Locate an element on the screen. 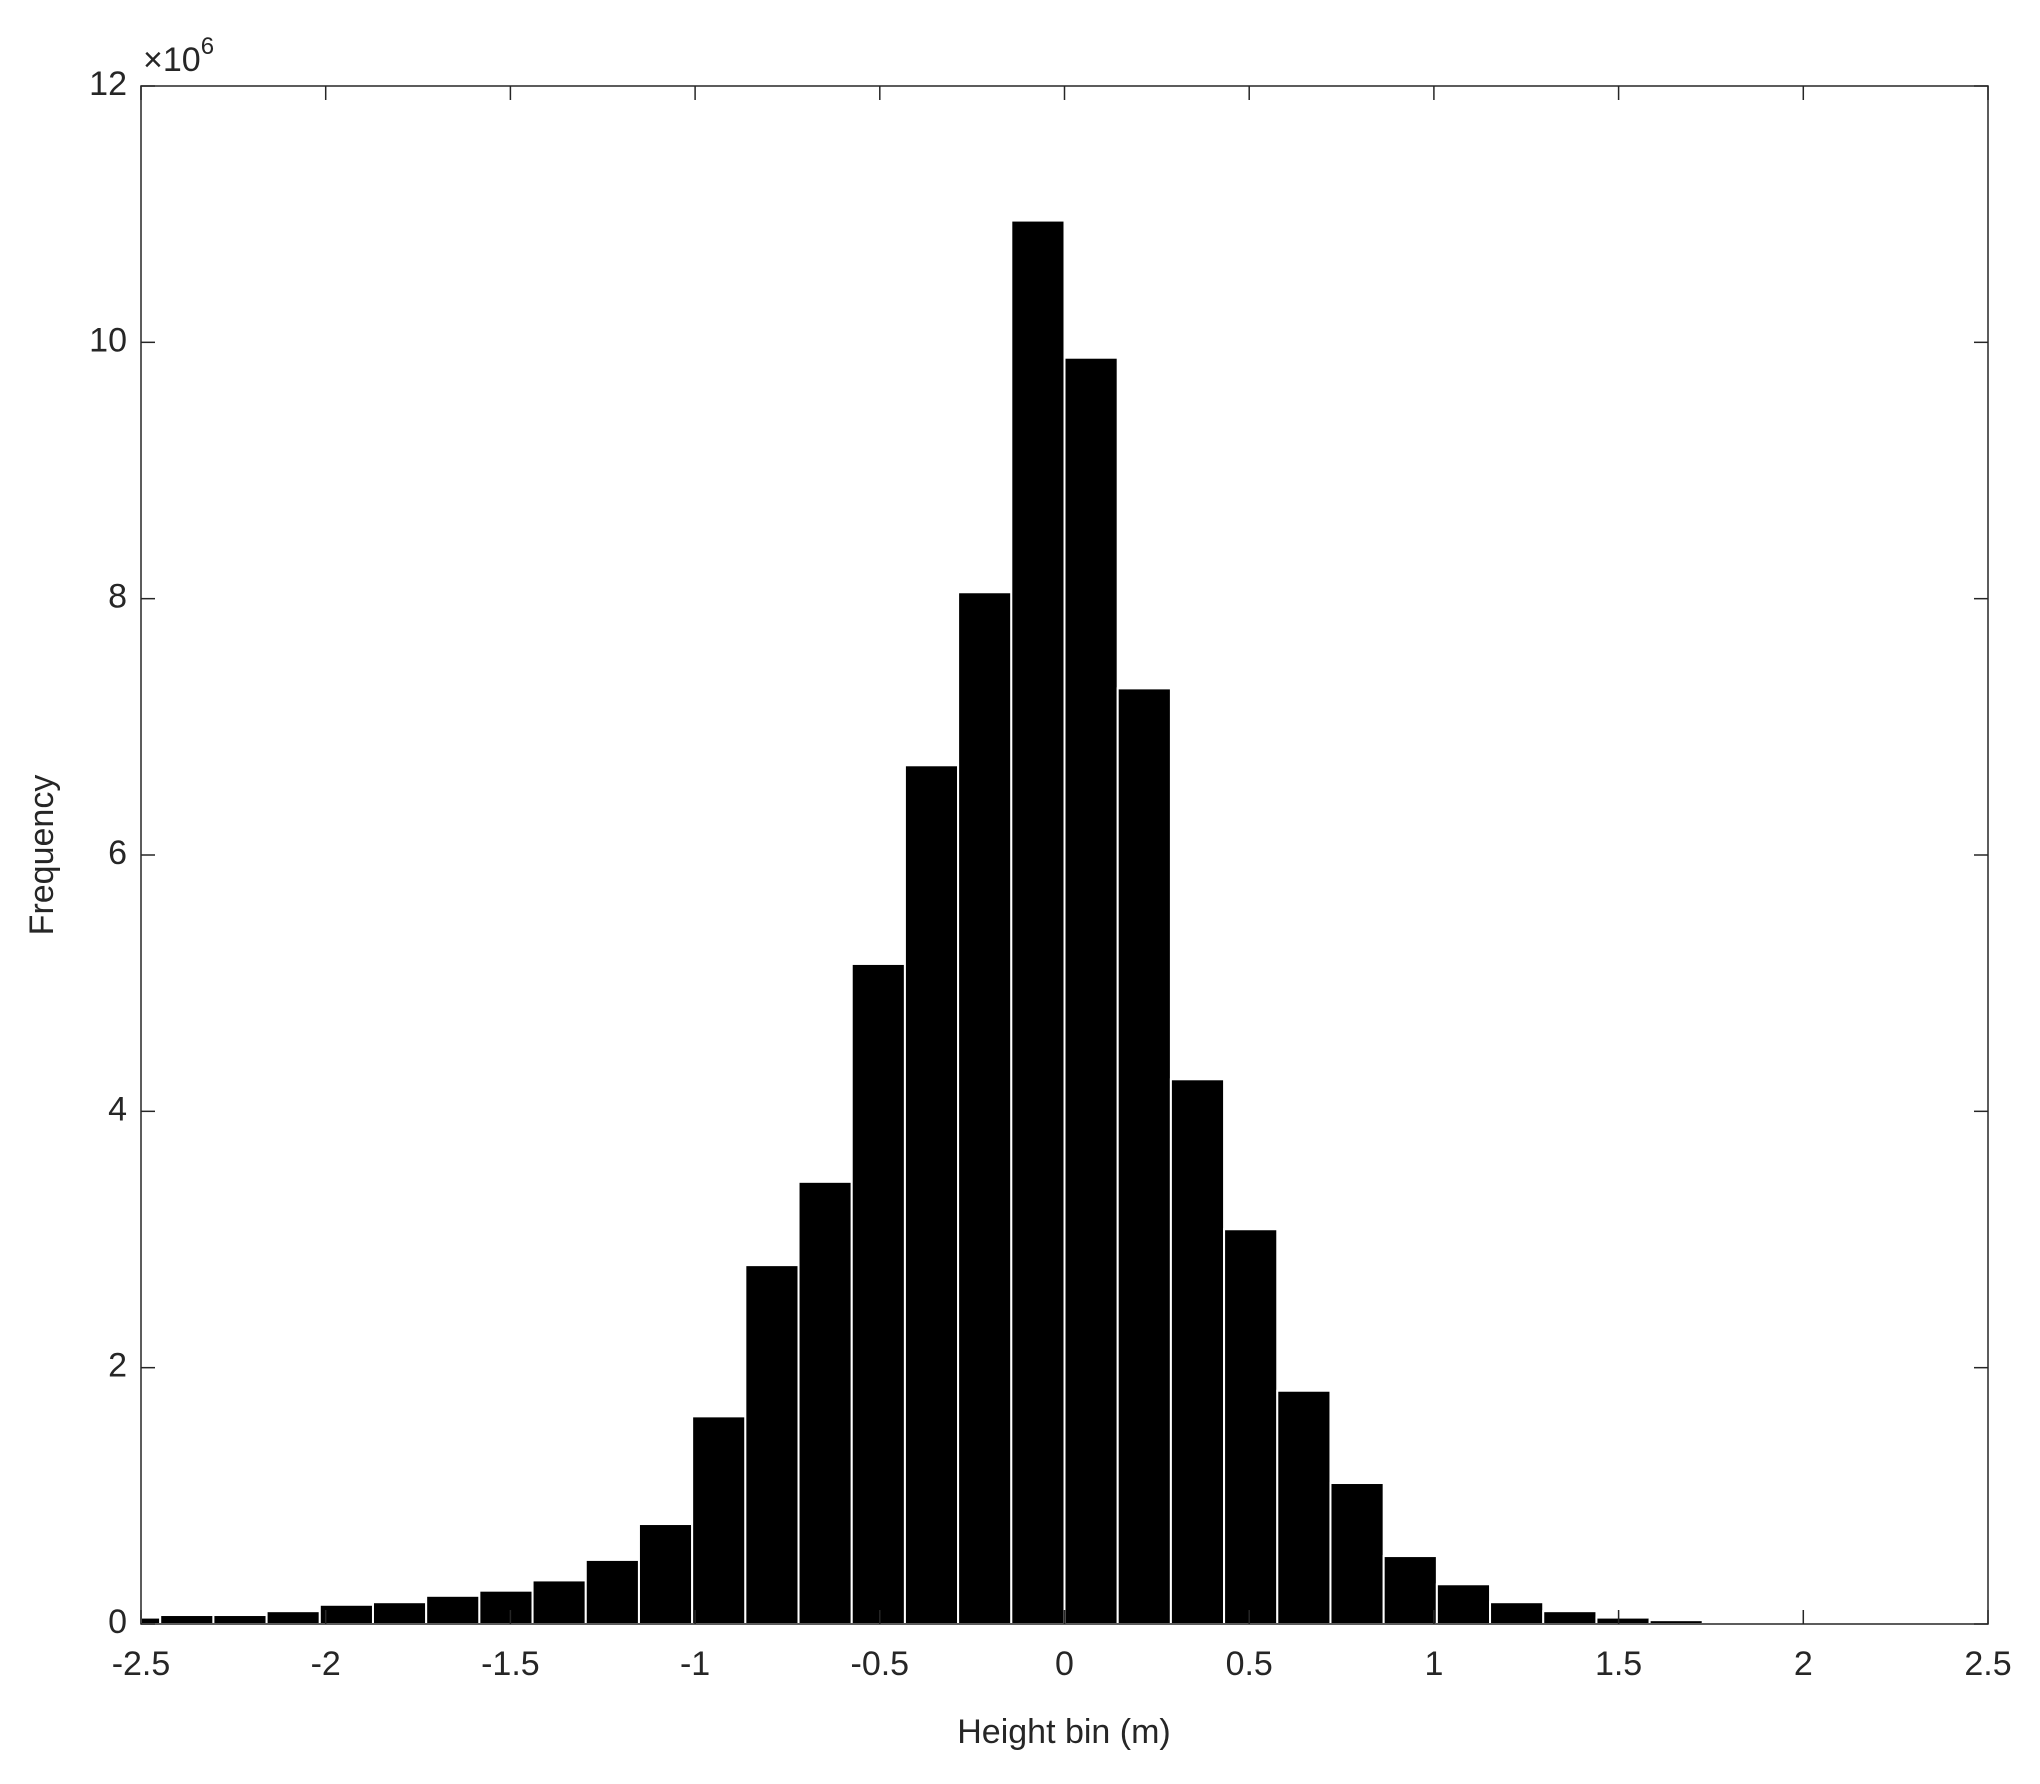 This screenshot has height=1784, width=2040. y-tick-label: 6 is located at coordinates (117, 853).